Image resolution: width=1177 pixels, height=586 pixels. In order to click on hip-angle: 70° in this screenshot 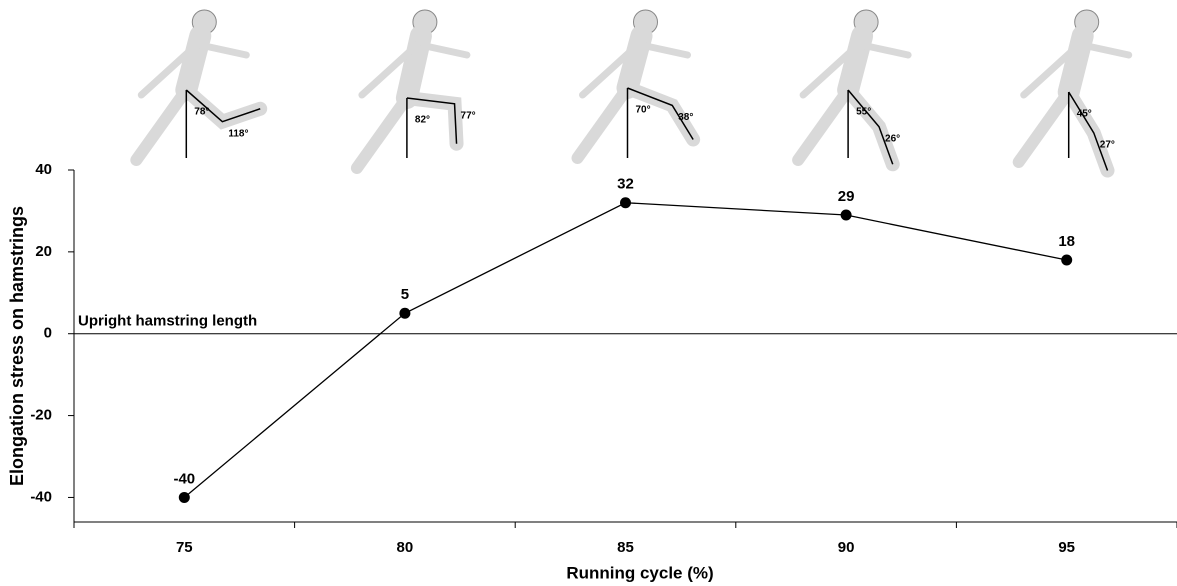, I will do `click(643, 110)`.